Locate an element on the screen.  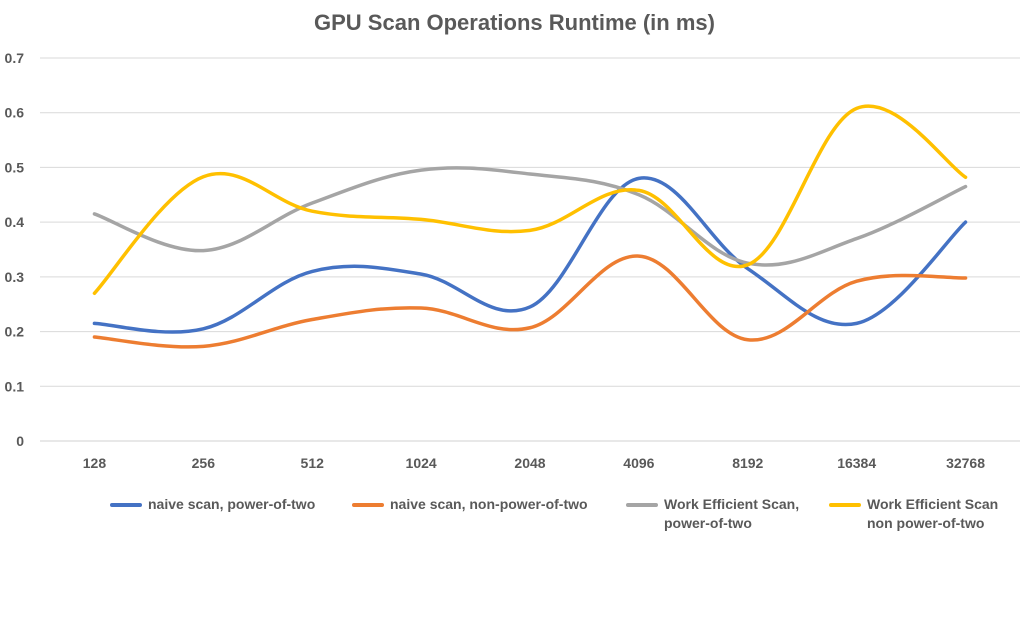
x-tick-label: 1024 is located at coordinates (421, 463).